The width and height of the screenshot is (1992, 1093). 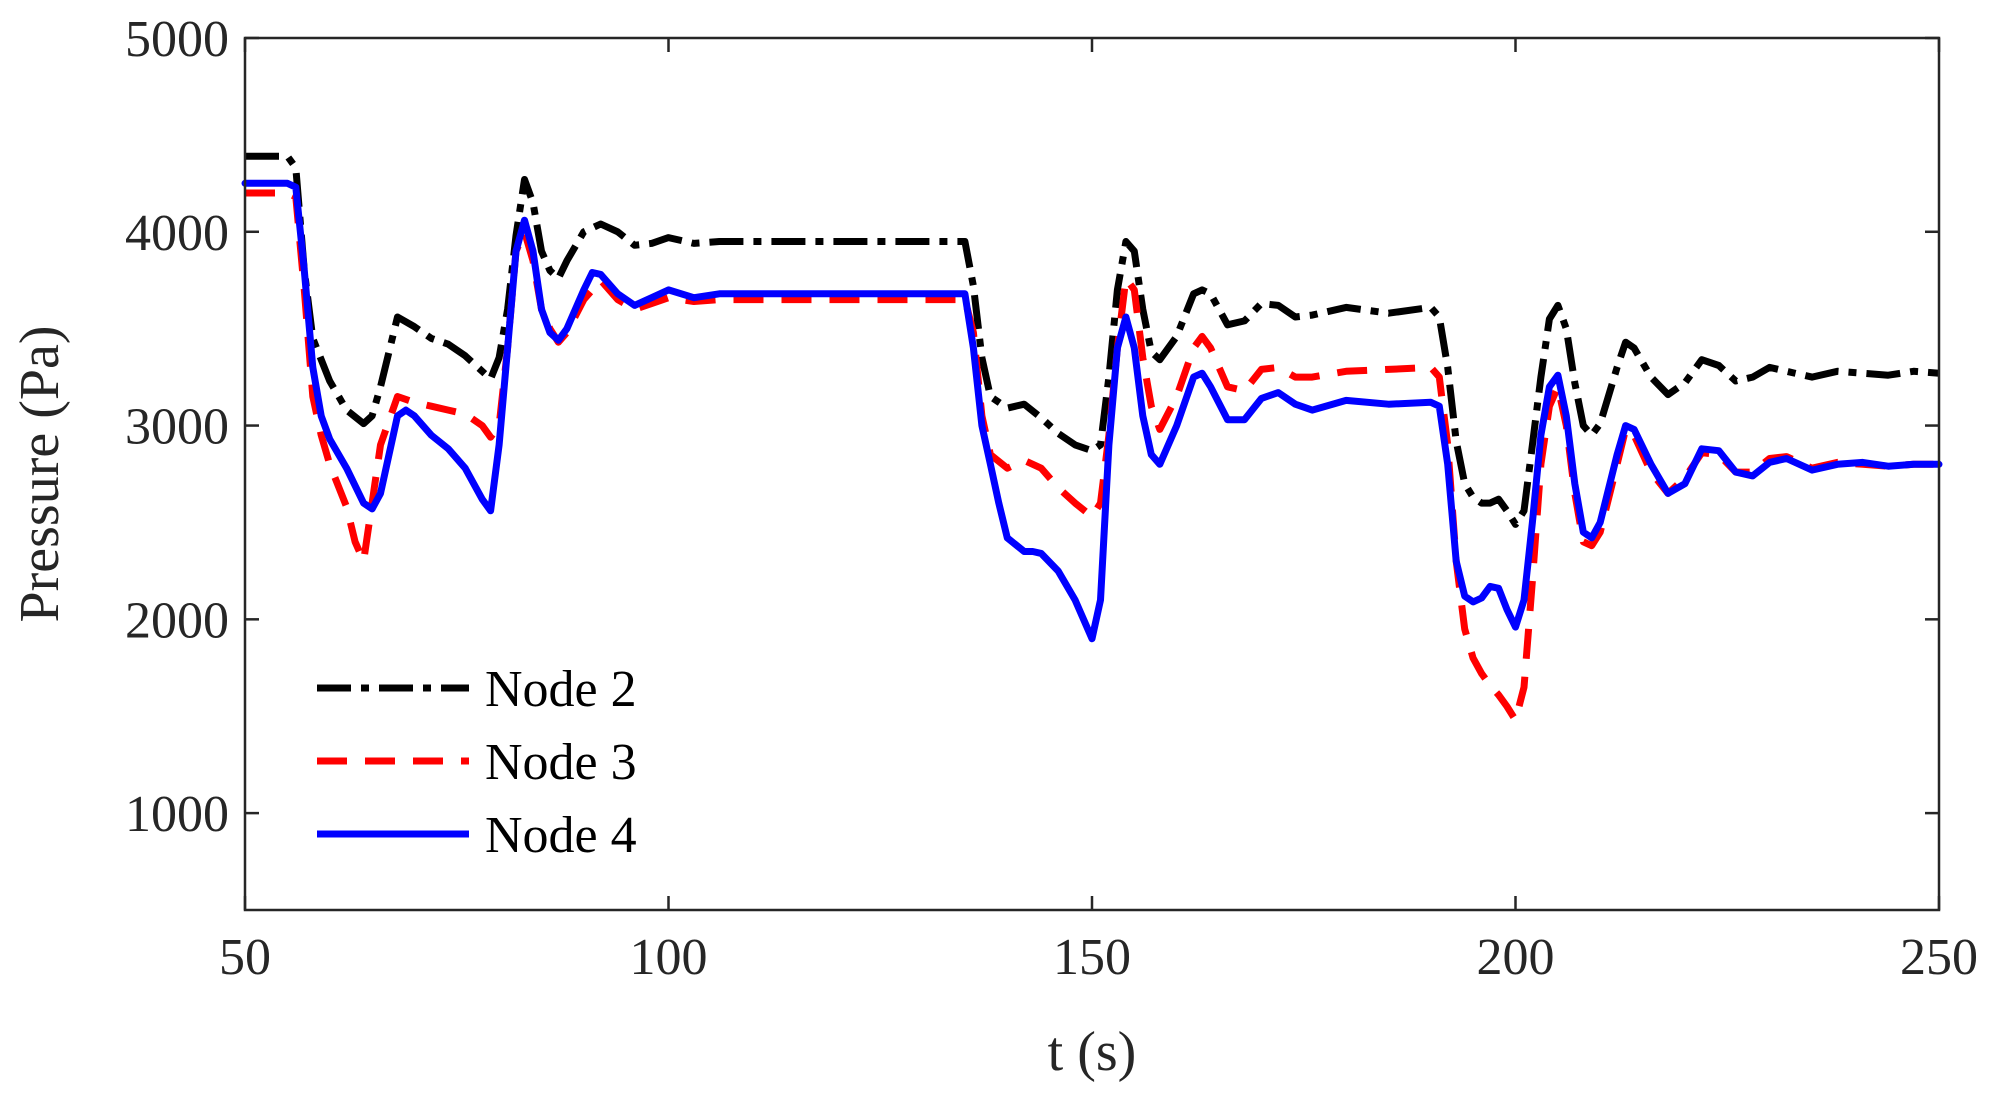 What do you see at coordinates (1516, 957) in the screenshot?
I see `x-tick-label: 200` at bounding box center [1516, 957].